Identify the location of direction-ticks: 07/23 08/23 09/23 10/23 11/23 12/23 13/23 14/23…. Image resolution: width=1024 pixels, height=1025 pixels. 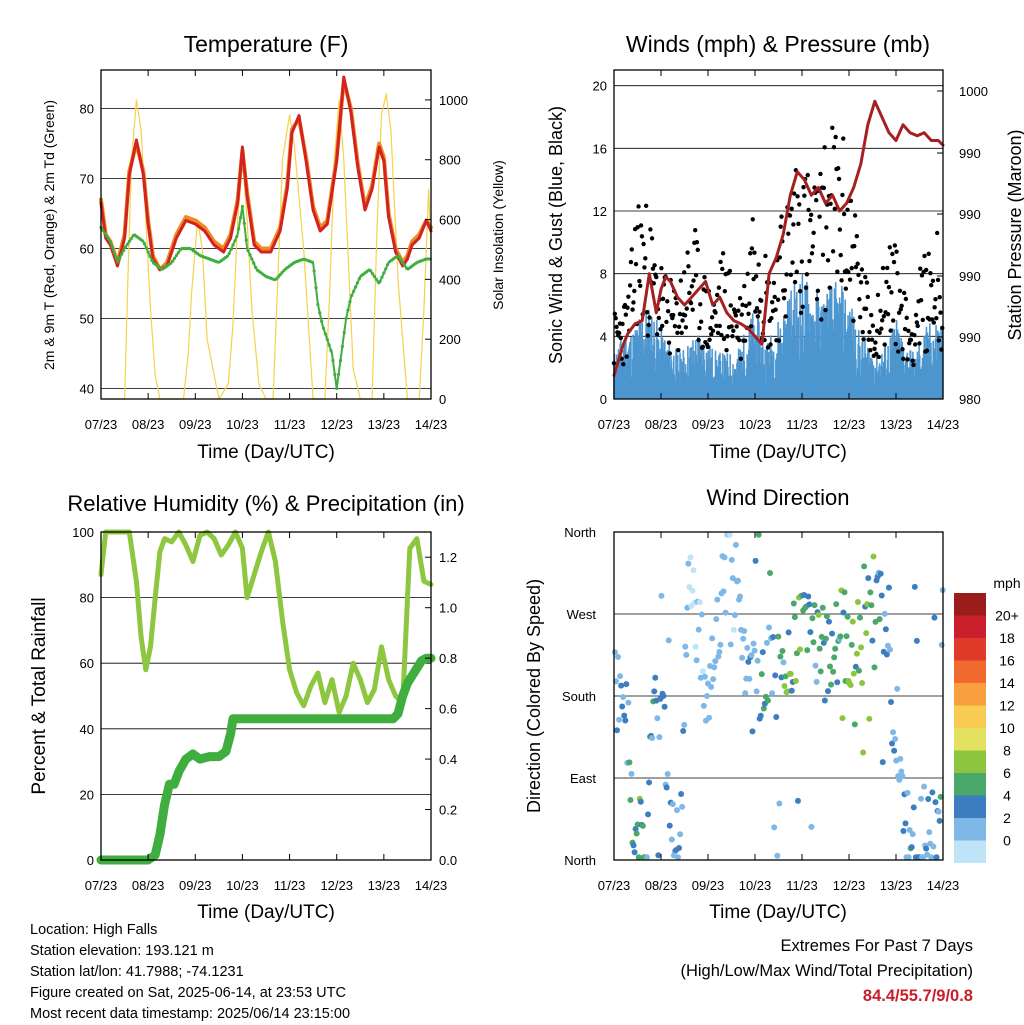
(760, 709).